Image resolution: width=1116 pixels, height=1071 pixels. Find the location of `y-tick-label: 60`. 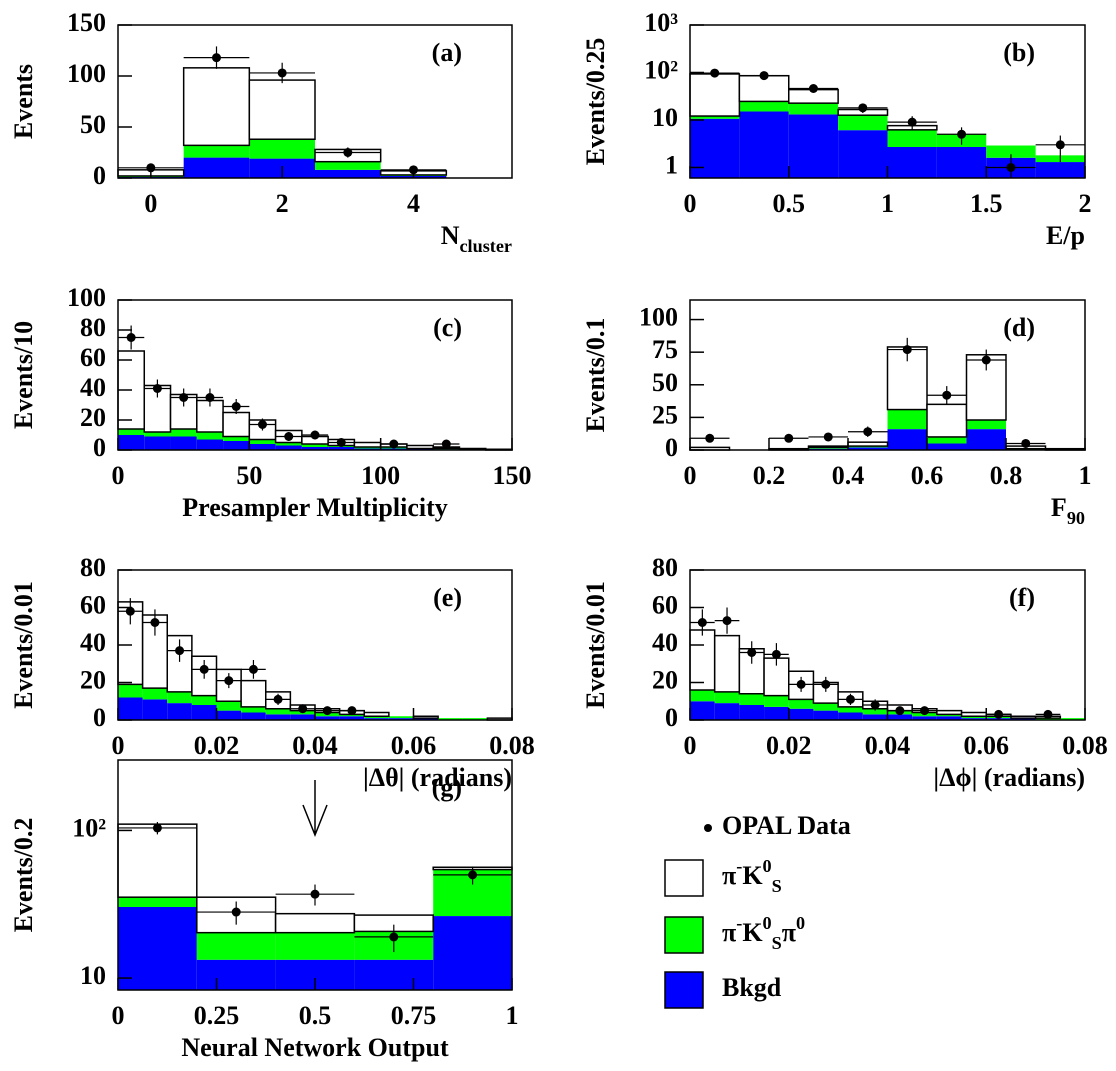

y-tick-label: 60 is located at coordinates (665, 604).